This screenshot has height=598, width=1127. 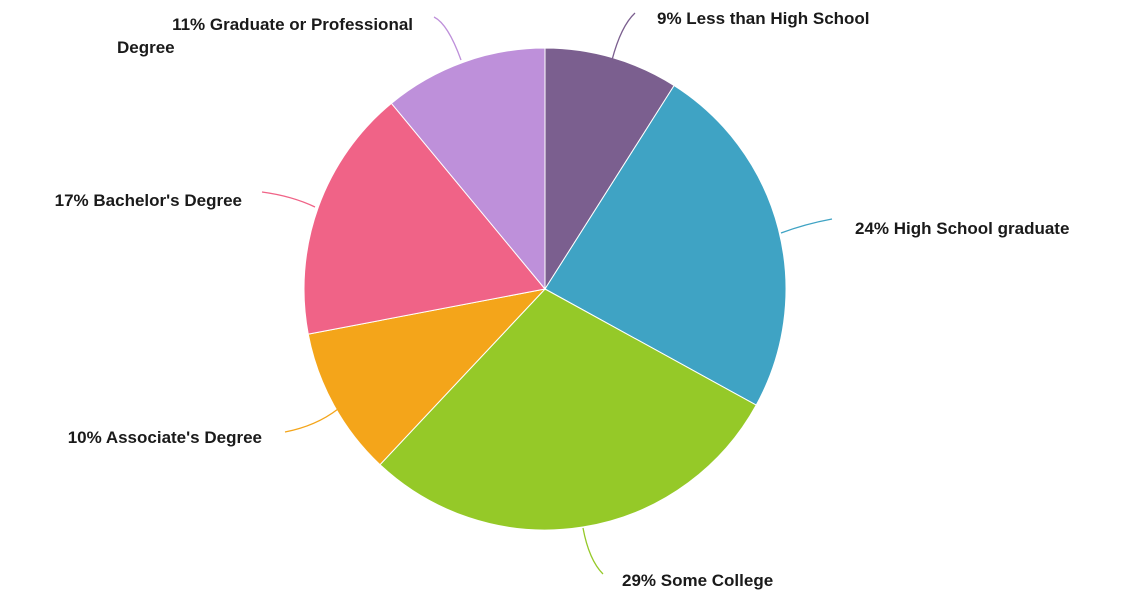 I want to click on slice-label-line: Degree, so click(x=146, y=47).